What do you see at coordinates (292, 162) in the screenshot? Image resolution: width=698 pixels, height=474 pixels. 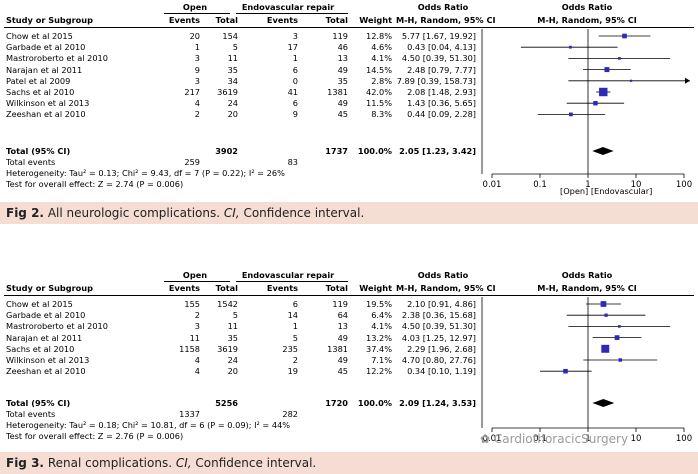 I see `total-events-endo: 83` at bounding box center [292, 162].